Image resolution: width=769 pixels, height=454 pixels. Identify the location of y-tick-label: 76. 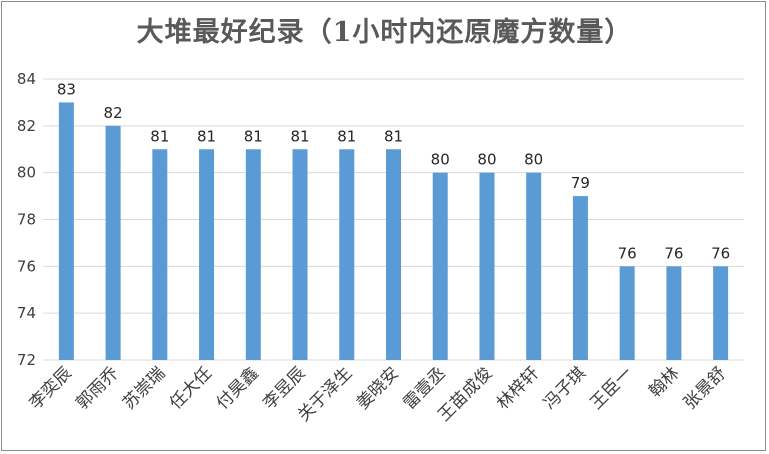
(26, 266).